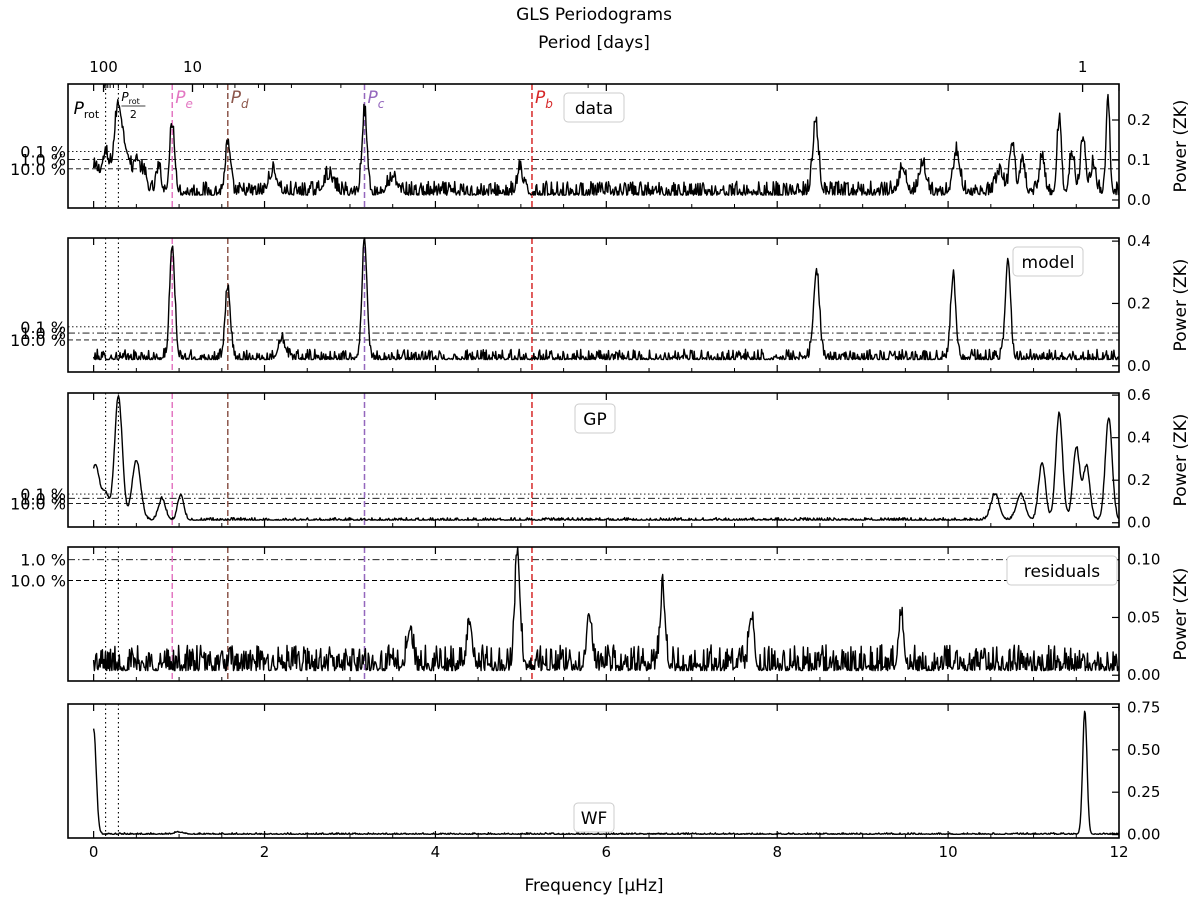 This screenshot has height=900, width=1200. Describe the element at coordinates (240, 99) in the screenshot. I see `planet-label-d: Pd` at that location.